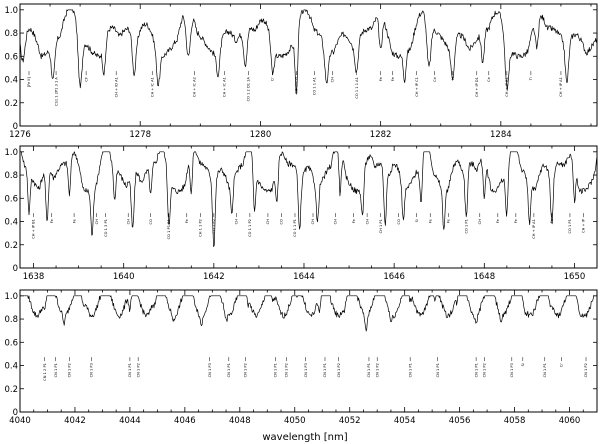 Image resolution: width=600 pixels, height=444 pixels. Describe the element at coordinates (304, 277) in the screenshot. I see `x-tick-label: 1644` at that location.